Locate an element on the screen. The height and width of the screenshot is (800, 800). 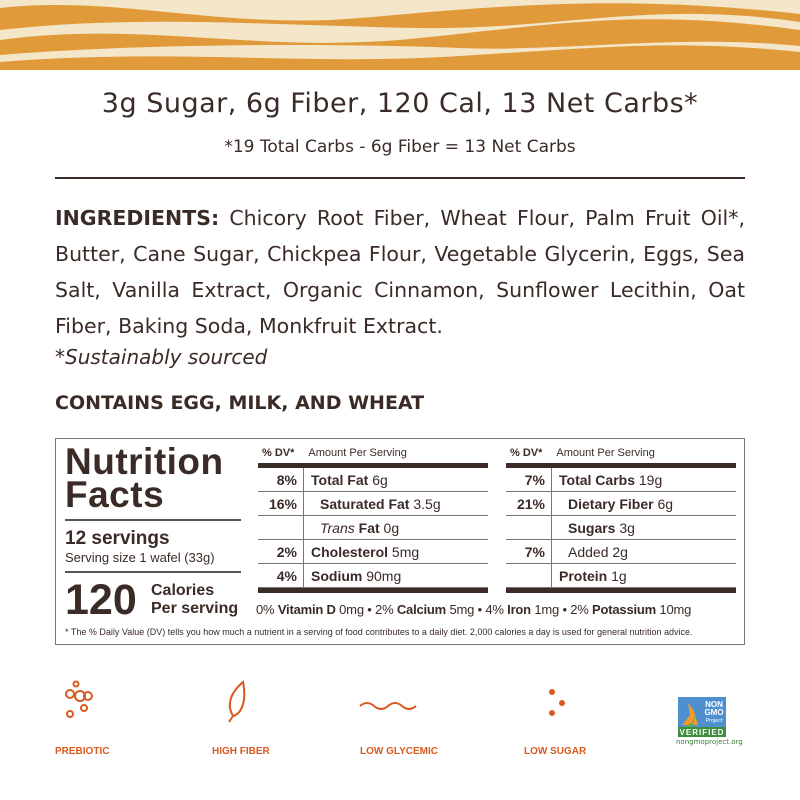
vitamin-name: Calcium is located at coordinates (421, 609).